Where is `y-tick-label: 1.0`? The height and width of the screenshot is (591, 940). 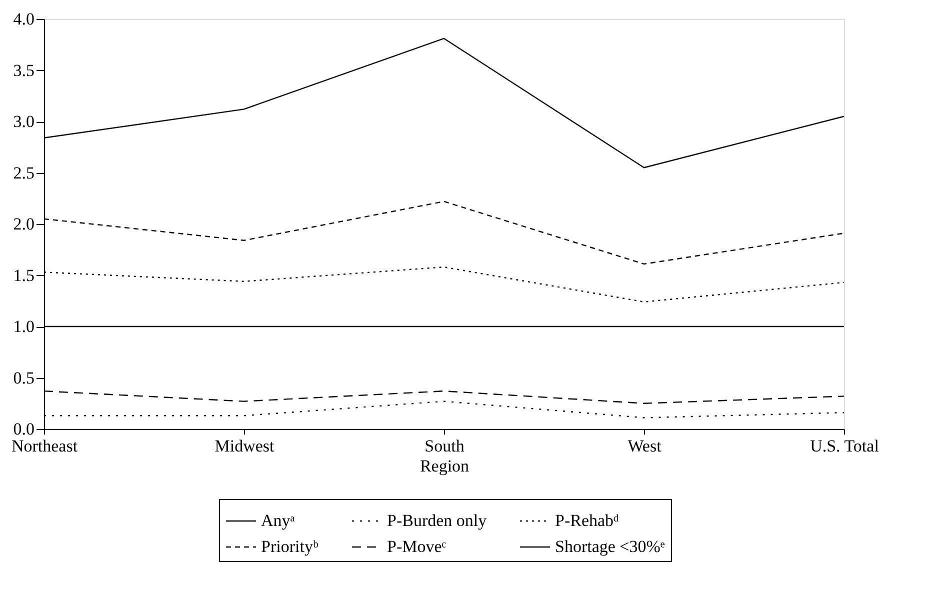
y-tick-label: 1.0 is located at coordinates (23, 326).